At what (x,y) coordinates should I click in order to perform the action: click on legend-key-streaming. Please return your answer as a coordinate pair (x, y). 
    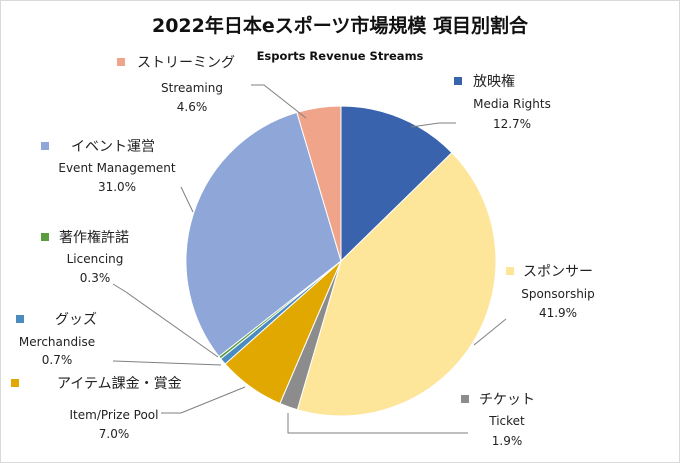
    Looking at the image, I should click on (121, 62).